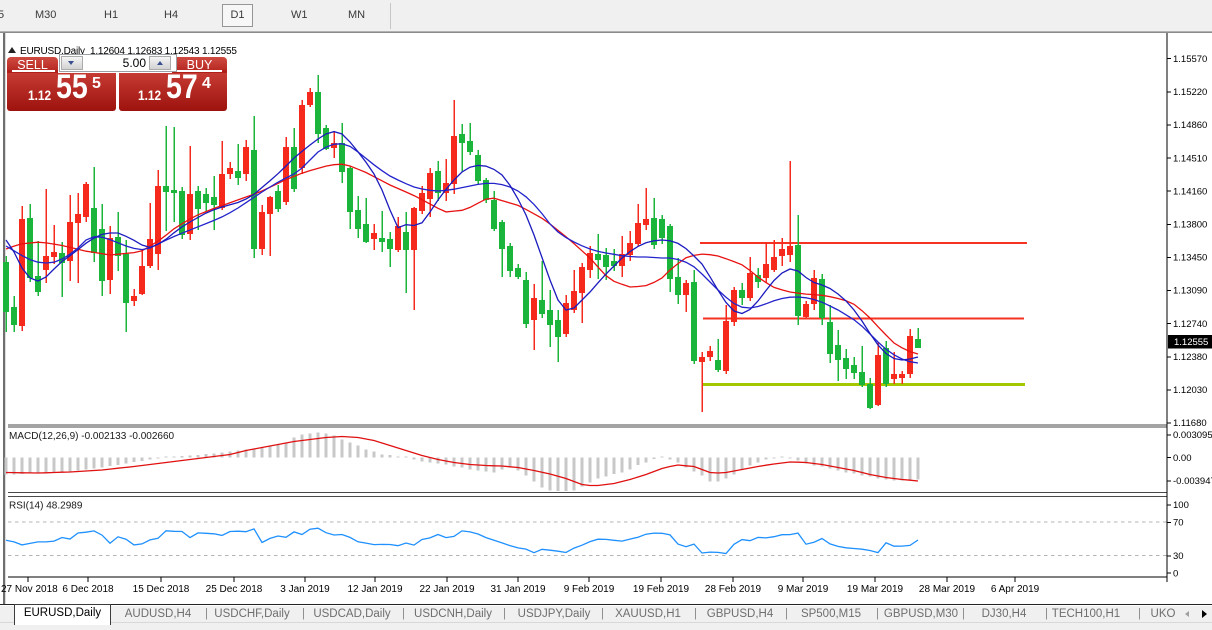  Describe the element at coordinates (1191, 342) in the screenshot. I see `svg-text: 1.12555` at that location.